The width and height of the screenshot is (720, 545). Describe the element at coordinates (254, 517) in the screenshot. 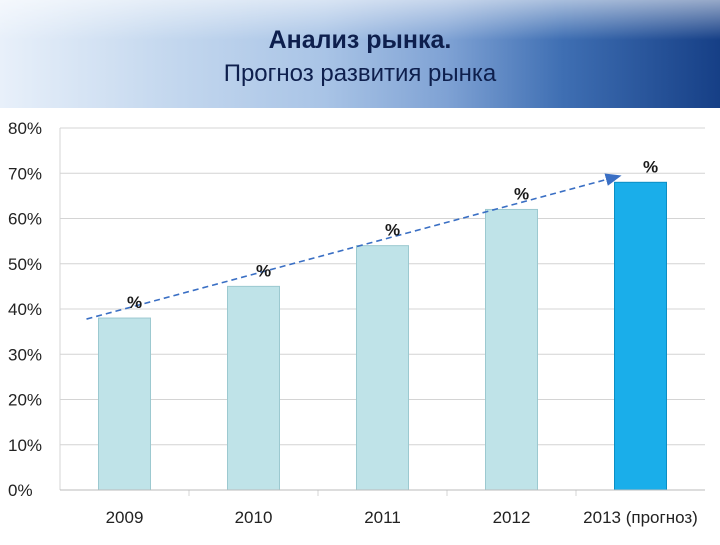

I see `x-tick-label: 2010` at that location.